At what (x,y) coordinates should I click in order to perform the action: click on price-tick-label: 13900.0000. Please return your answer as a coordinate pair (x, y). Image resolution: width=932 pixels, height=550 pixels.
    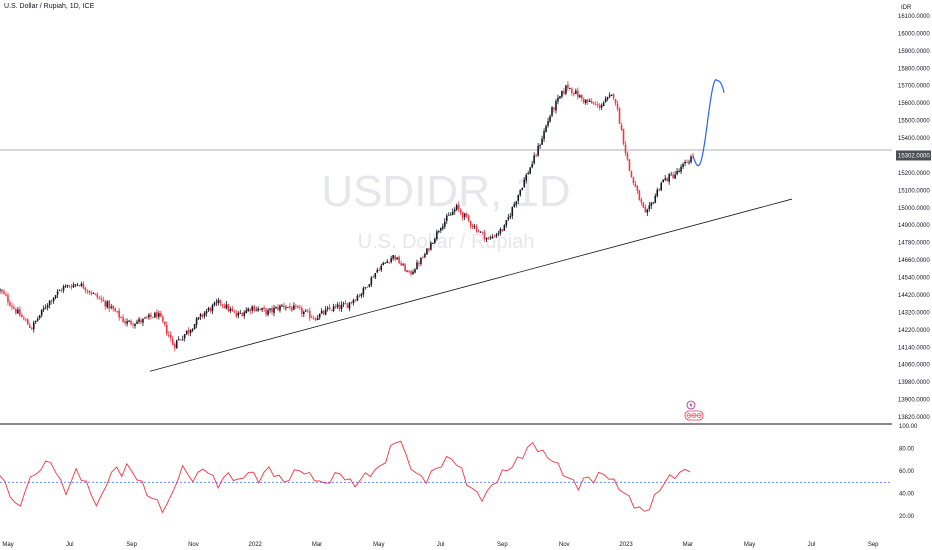
    Looking at the image, I should click on (914, 401).